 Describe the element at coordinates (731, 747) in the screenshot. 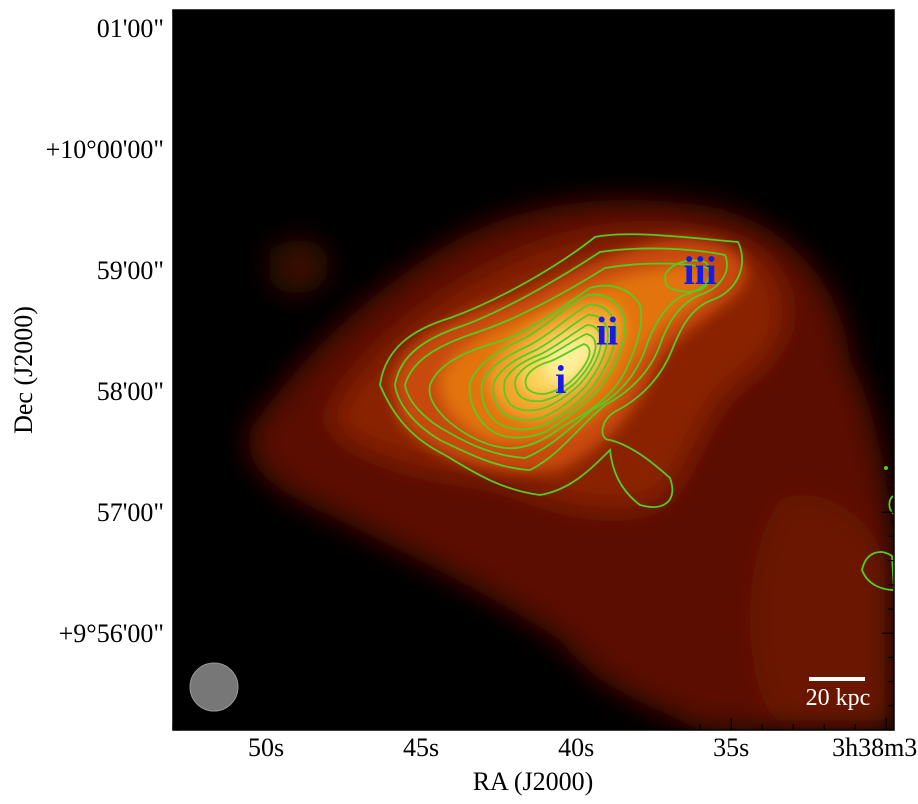

I see `x-tick-label: 35s` at that location.